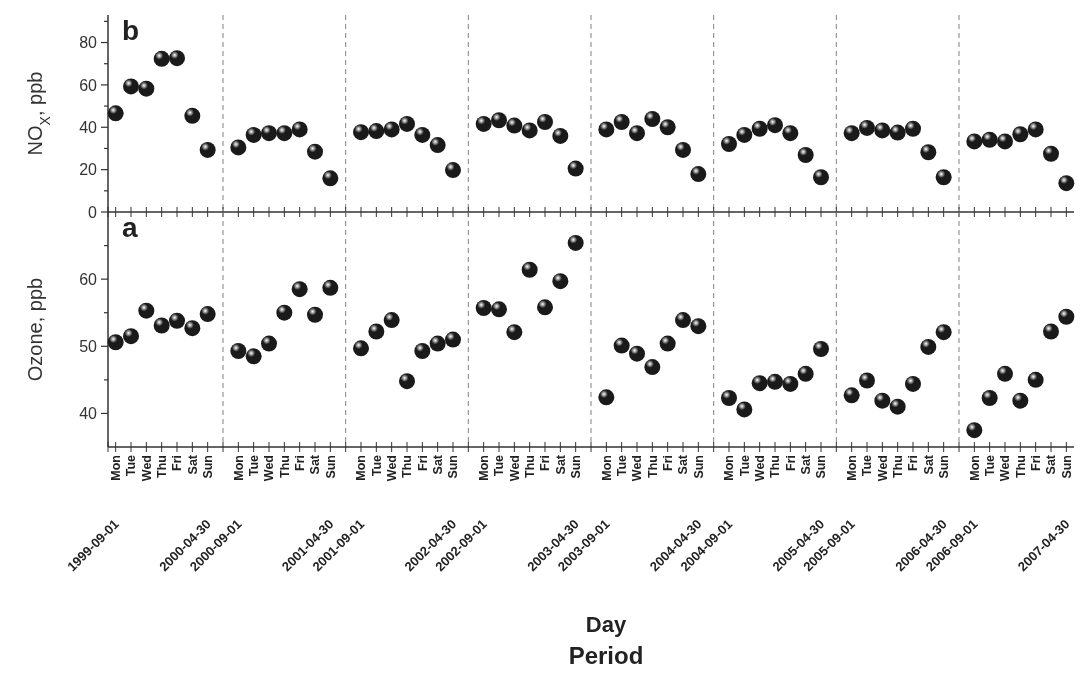 The image size is (1088, 676). Describe the element at coordinates (131, 30) in the screenshot. I see `chart-title: b` at that location.